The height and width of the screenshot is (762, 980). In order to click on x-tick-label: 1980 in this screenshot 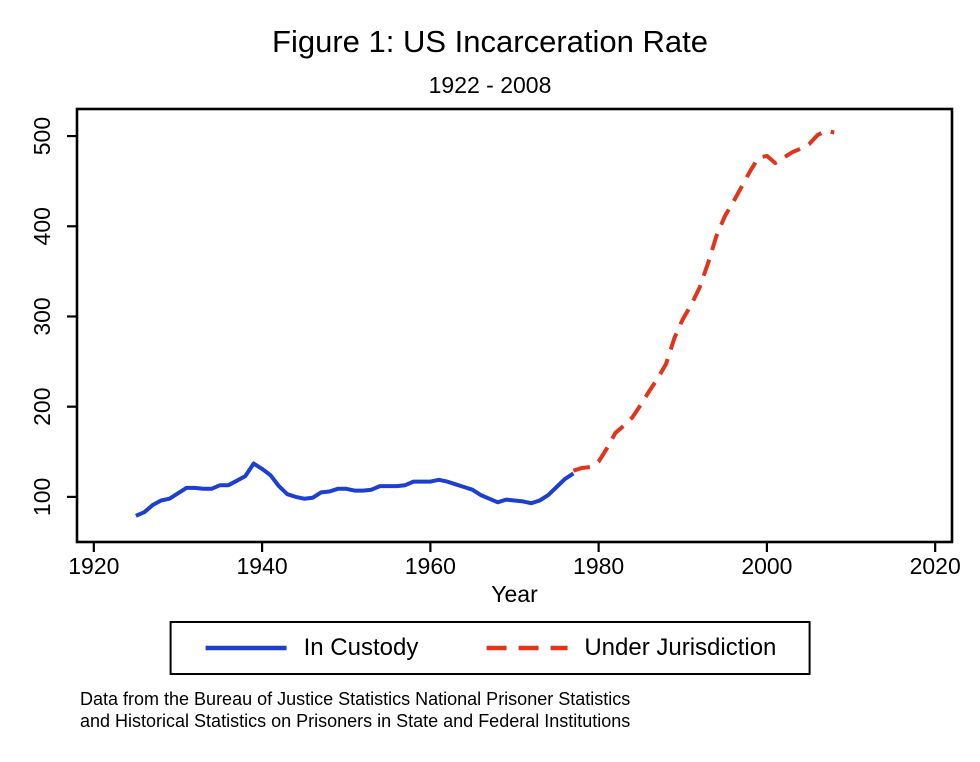, I will do `click(598, 566)`.